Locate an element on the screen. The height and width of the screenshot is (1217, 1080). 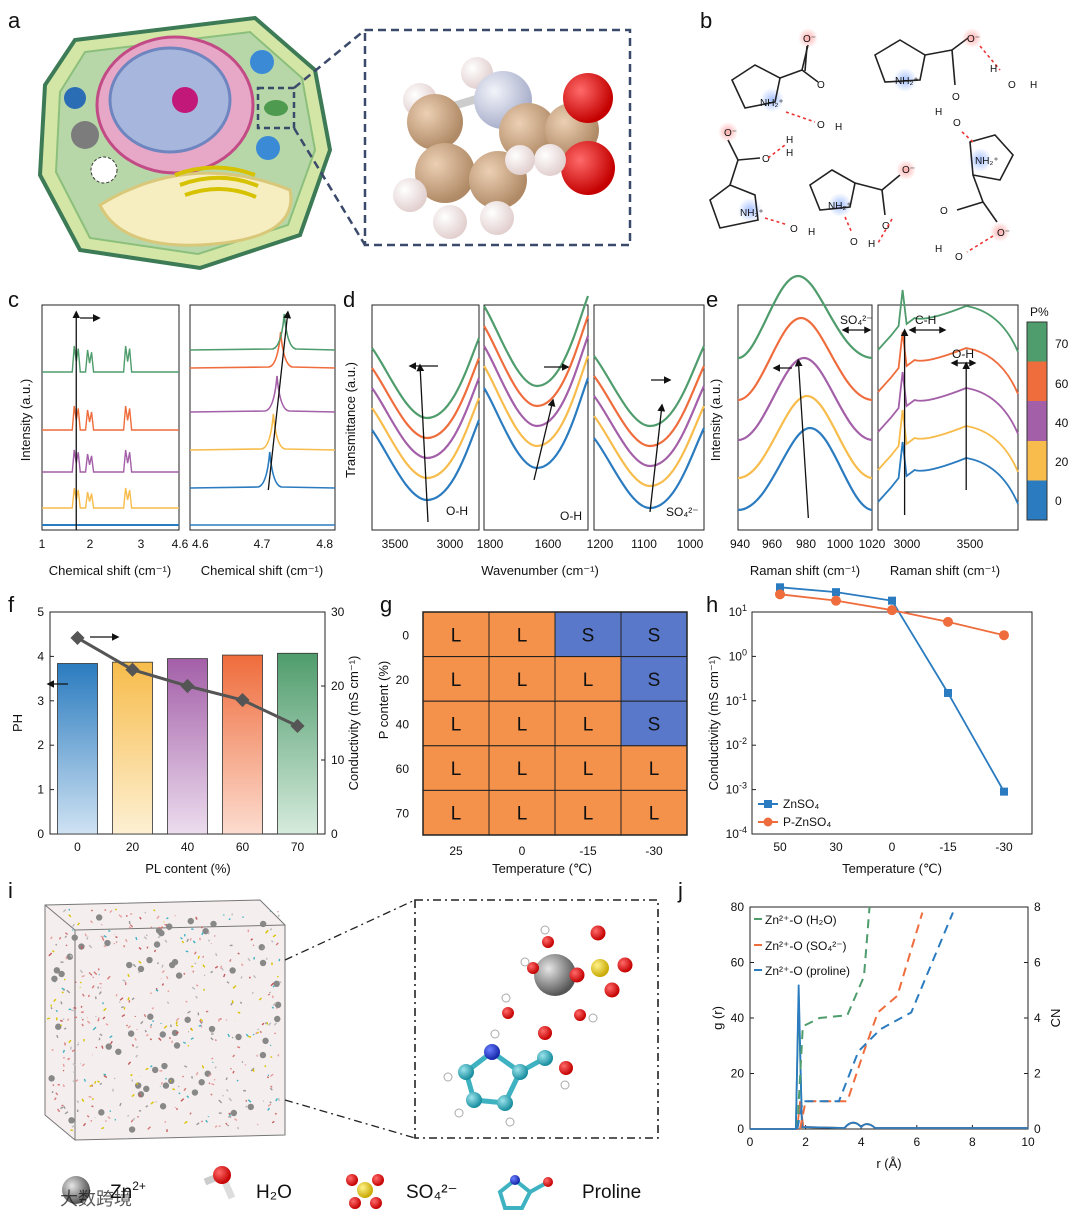
g-cell-40--15 is located at coordinates (588, 723).